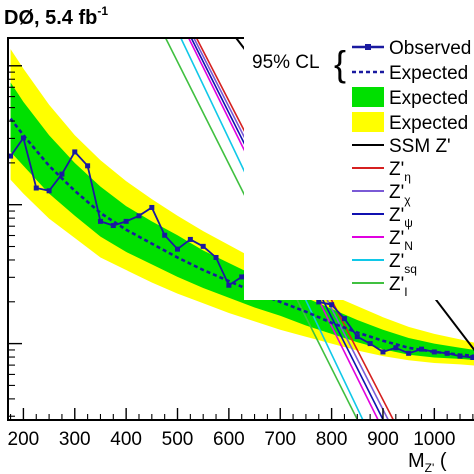 The image size is (474, 474). I want to click on legend-model-sub-5: sq, so click(410, 269).